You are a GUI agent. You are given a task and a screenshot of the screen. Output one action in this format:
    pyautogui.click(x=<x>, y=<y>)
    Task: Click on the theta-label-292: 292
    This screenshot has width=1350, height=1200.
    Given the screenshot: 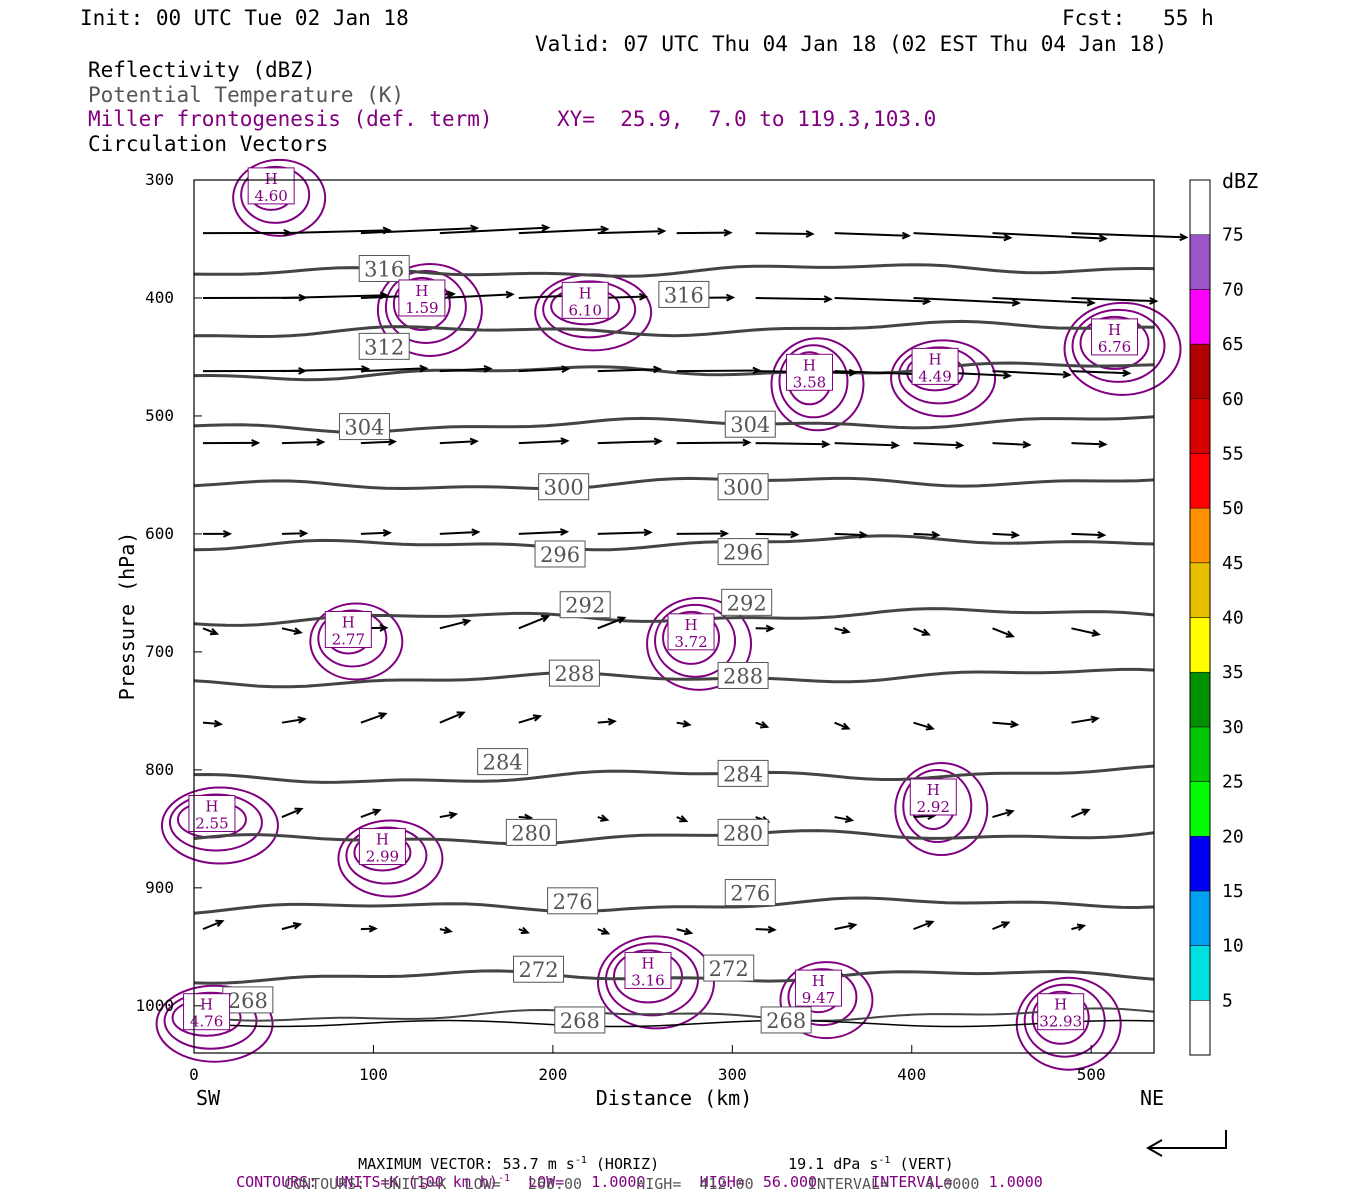 What is the action you would take?
    pyautogui.click(x=747, y=602)
    